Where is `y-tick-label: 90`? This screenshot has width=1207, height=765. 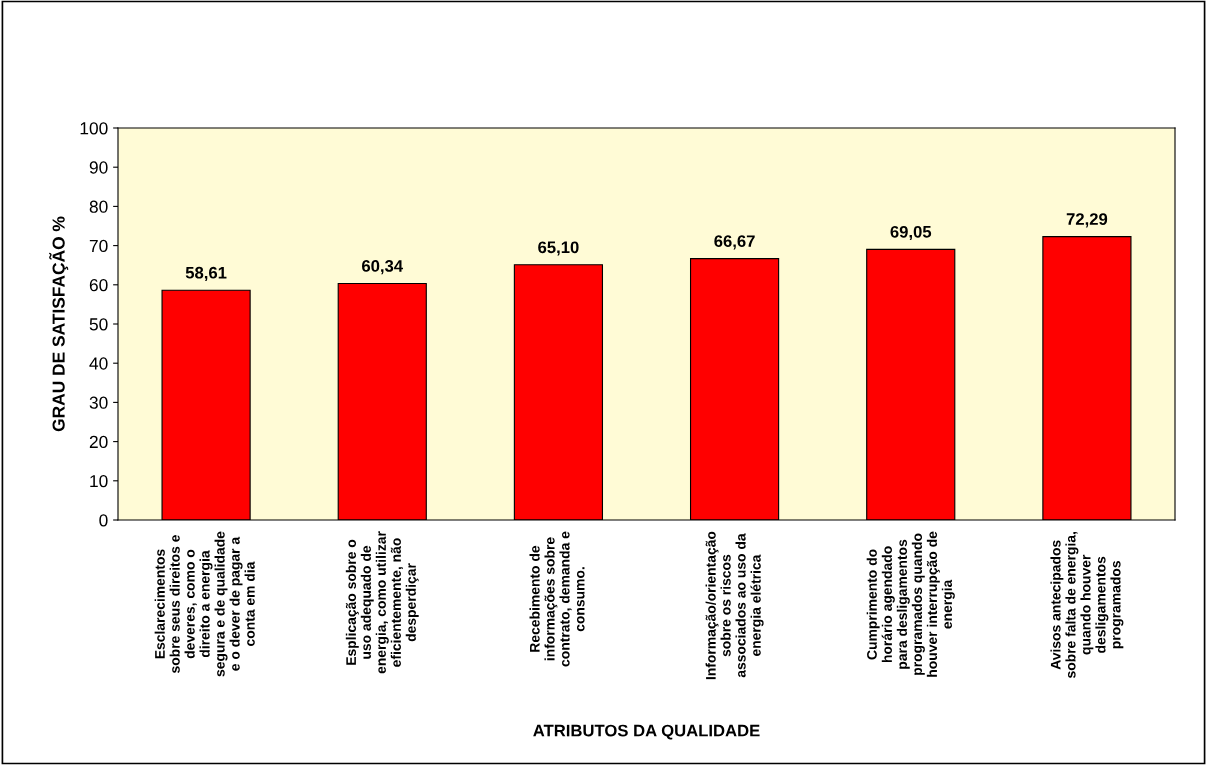 y-tick-label: 90 is located at coordinates (98, 167).